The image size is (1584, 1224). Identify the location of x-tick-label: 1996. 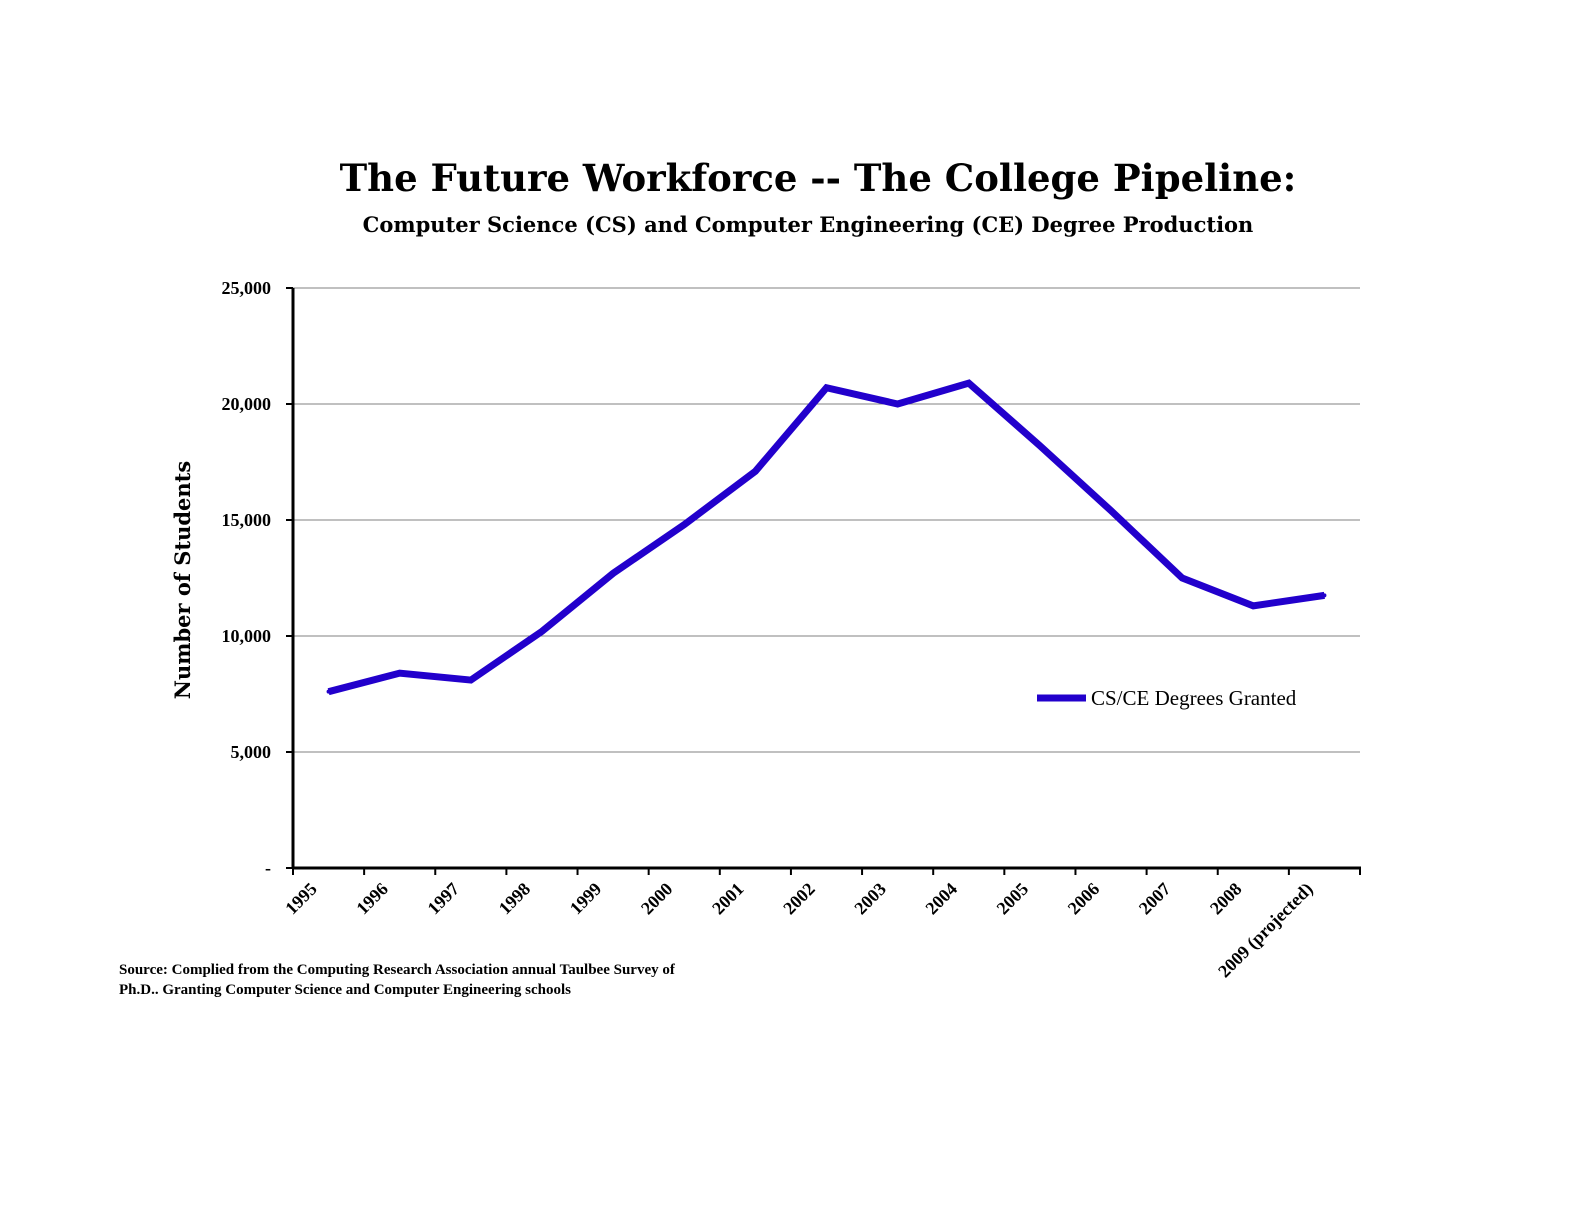
(372, 899).